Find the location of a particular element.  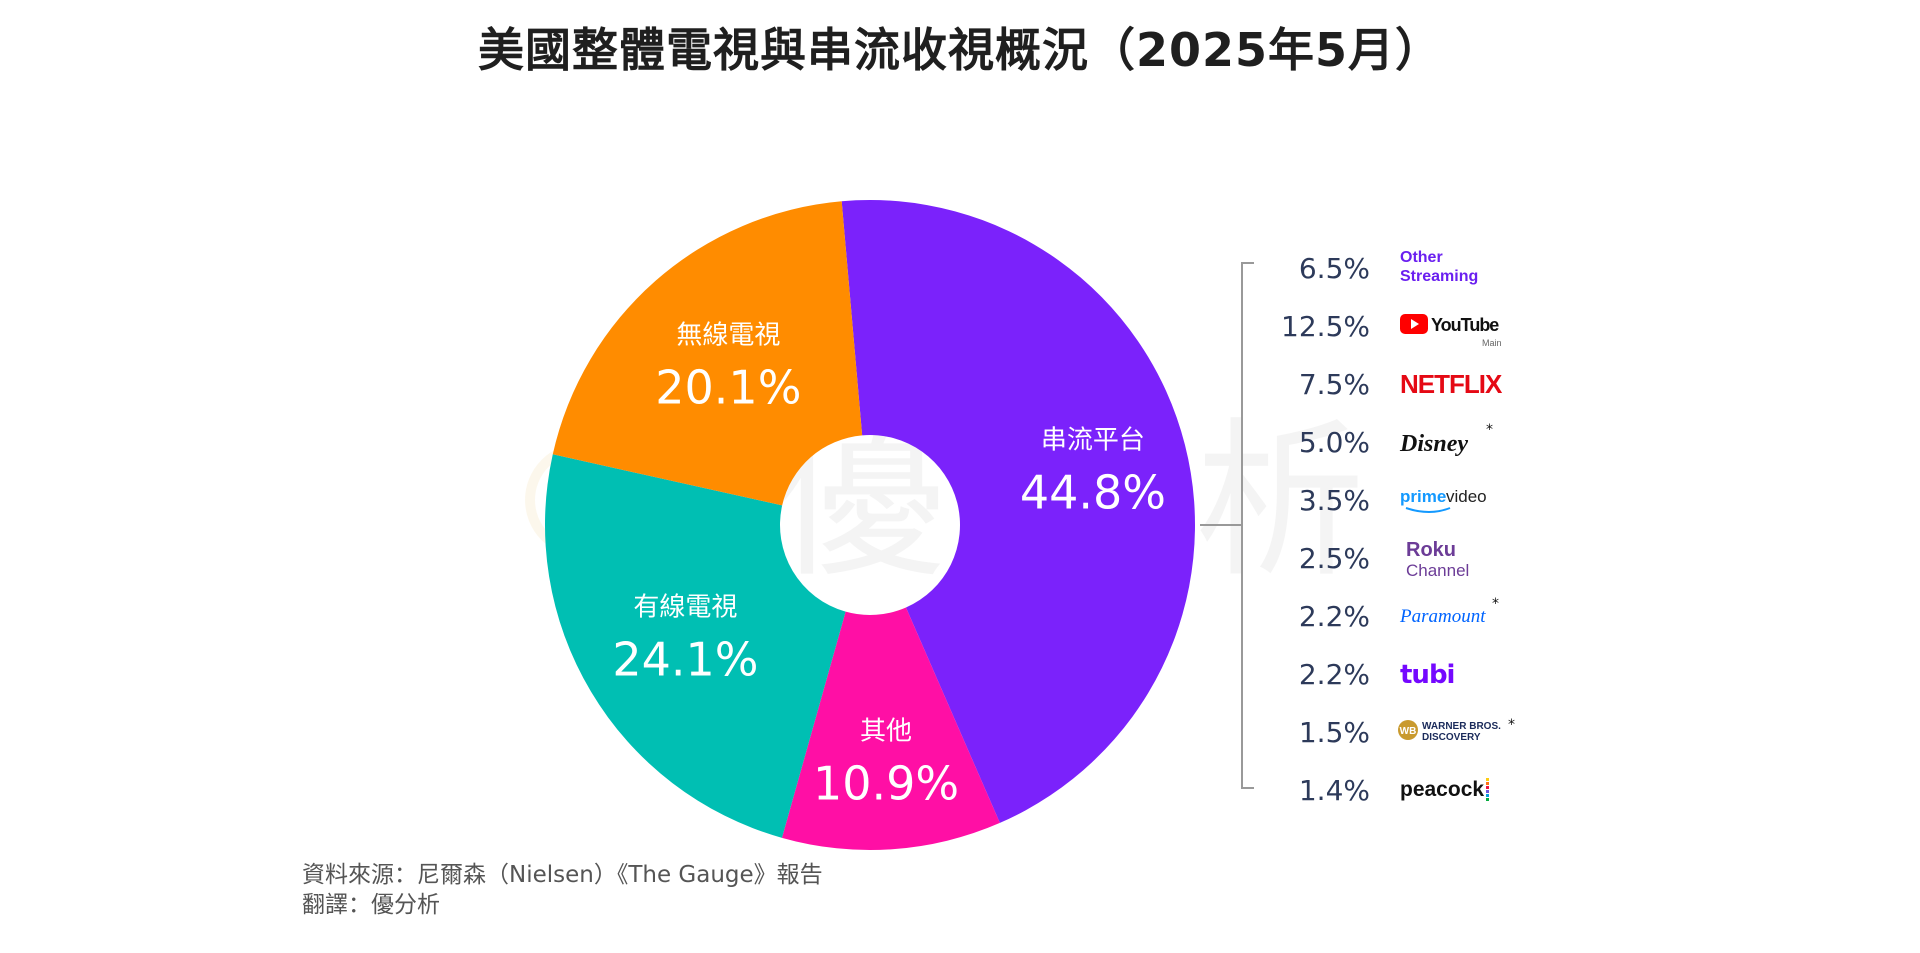

prime-video-logo: prime video is located at coordinates (1443, 500).